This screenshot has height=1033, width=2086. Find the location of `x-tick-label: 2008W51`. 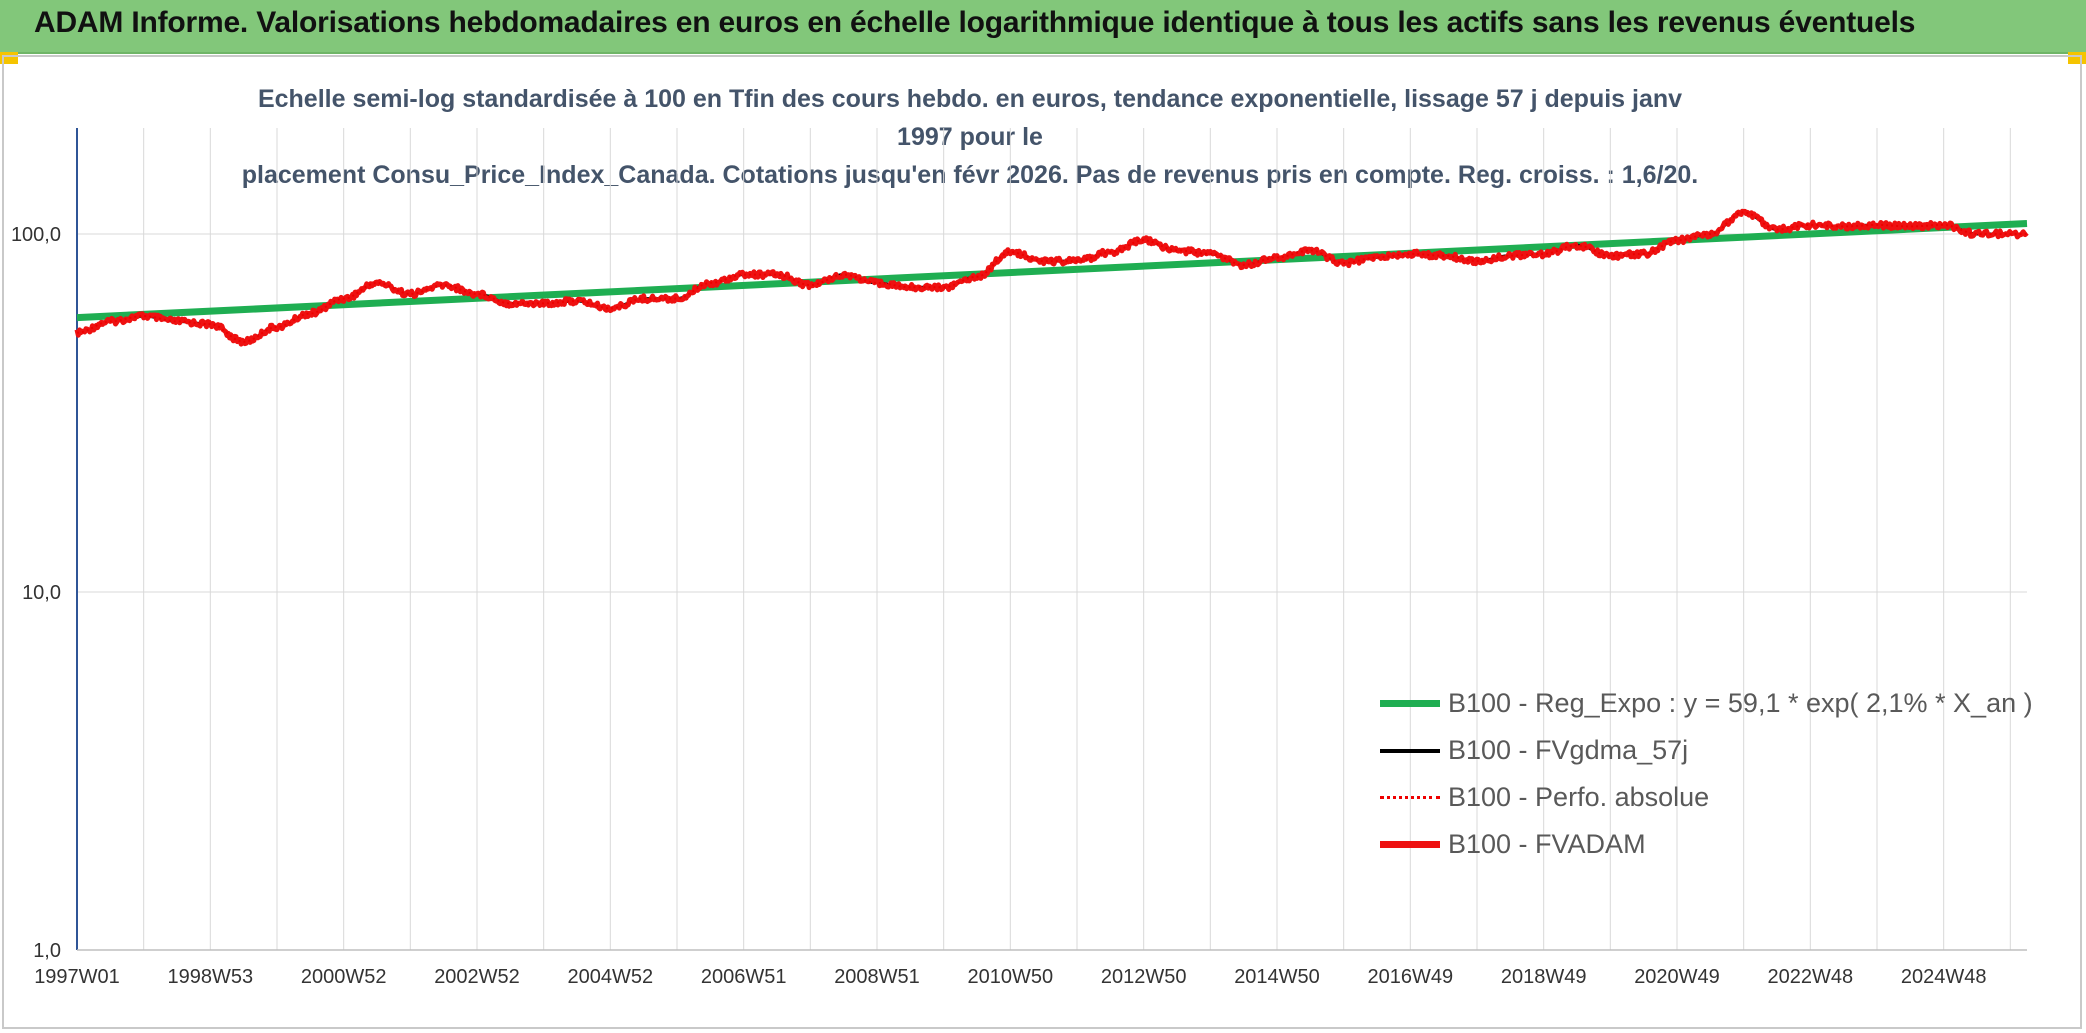

x-tick-label: 2008W51 is located at coordinates (877, 977).